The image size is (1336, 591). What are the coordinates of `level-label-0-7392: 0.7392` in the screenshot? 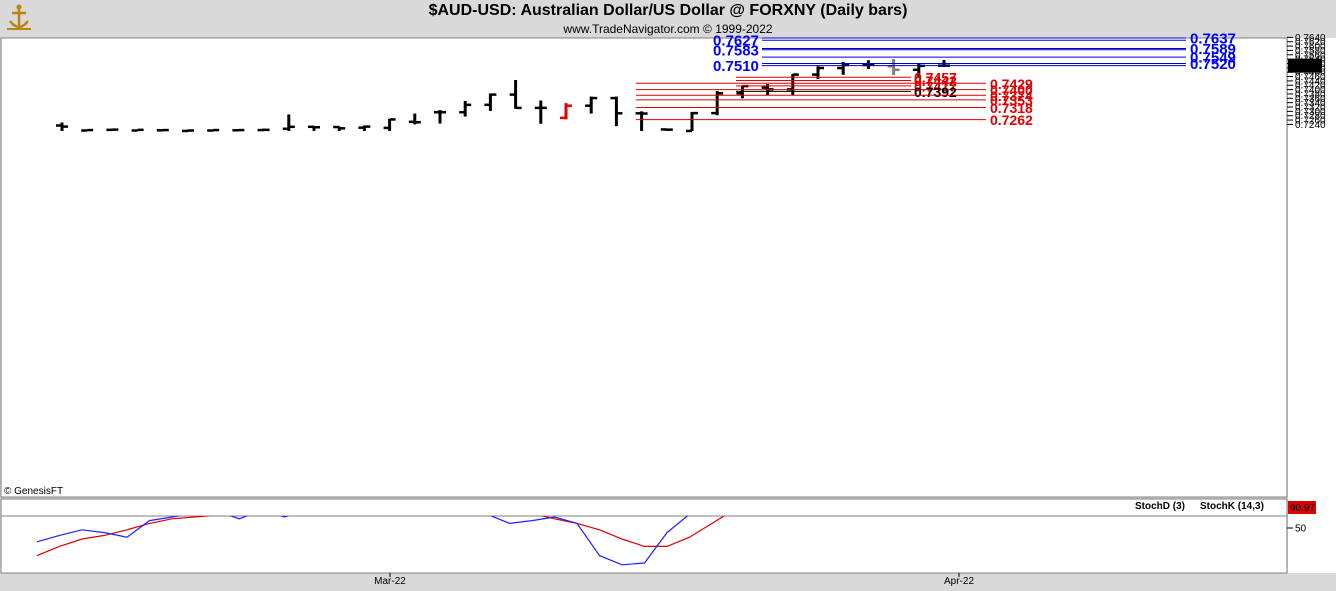 It's located at (935, 92).